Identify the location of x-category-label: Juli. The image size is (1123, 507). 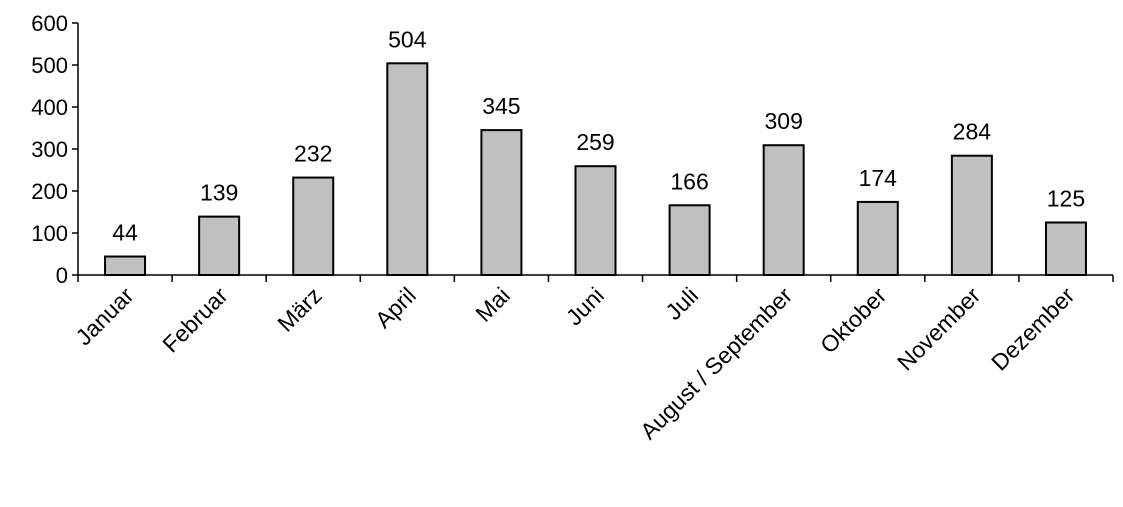
(681, 303).